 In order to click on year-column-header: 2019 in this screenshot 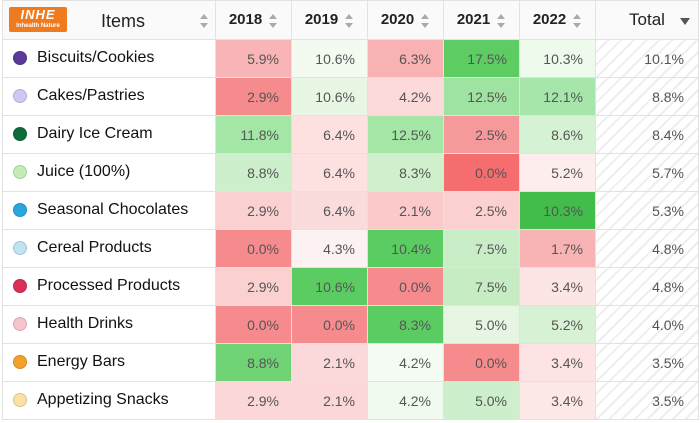, I will do `click(329, 20)`.